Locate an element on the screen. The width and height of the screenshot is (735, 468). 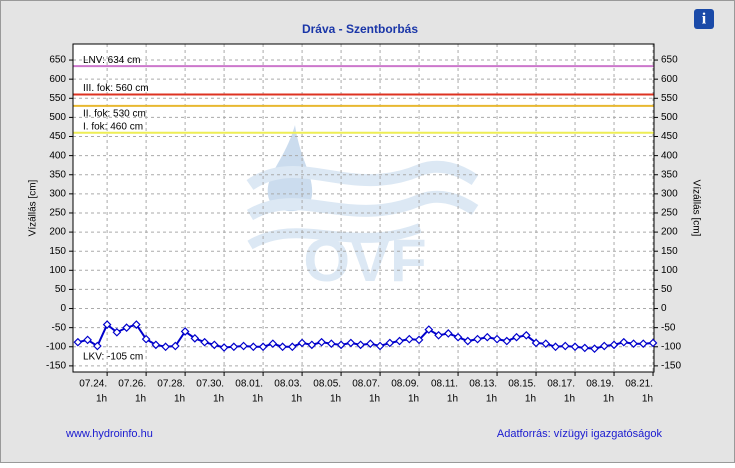
watermark: OVF is located at coordinates (362, 209).